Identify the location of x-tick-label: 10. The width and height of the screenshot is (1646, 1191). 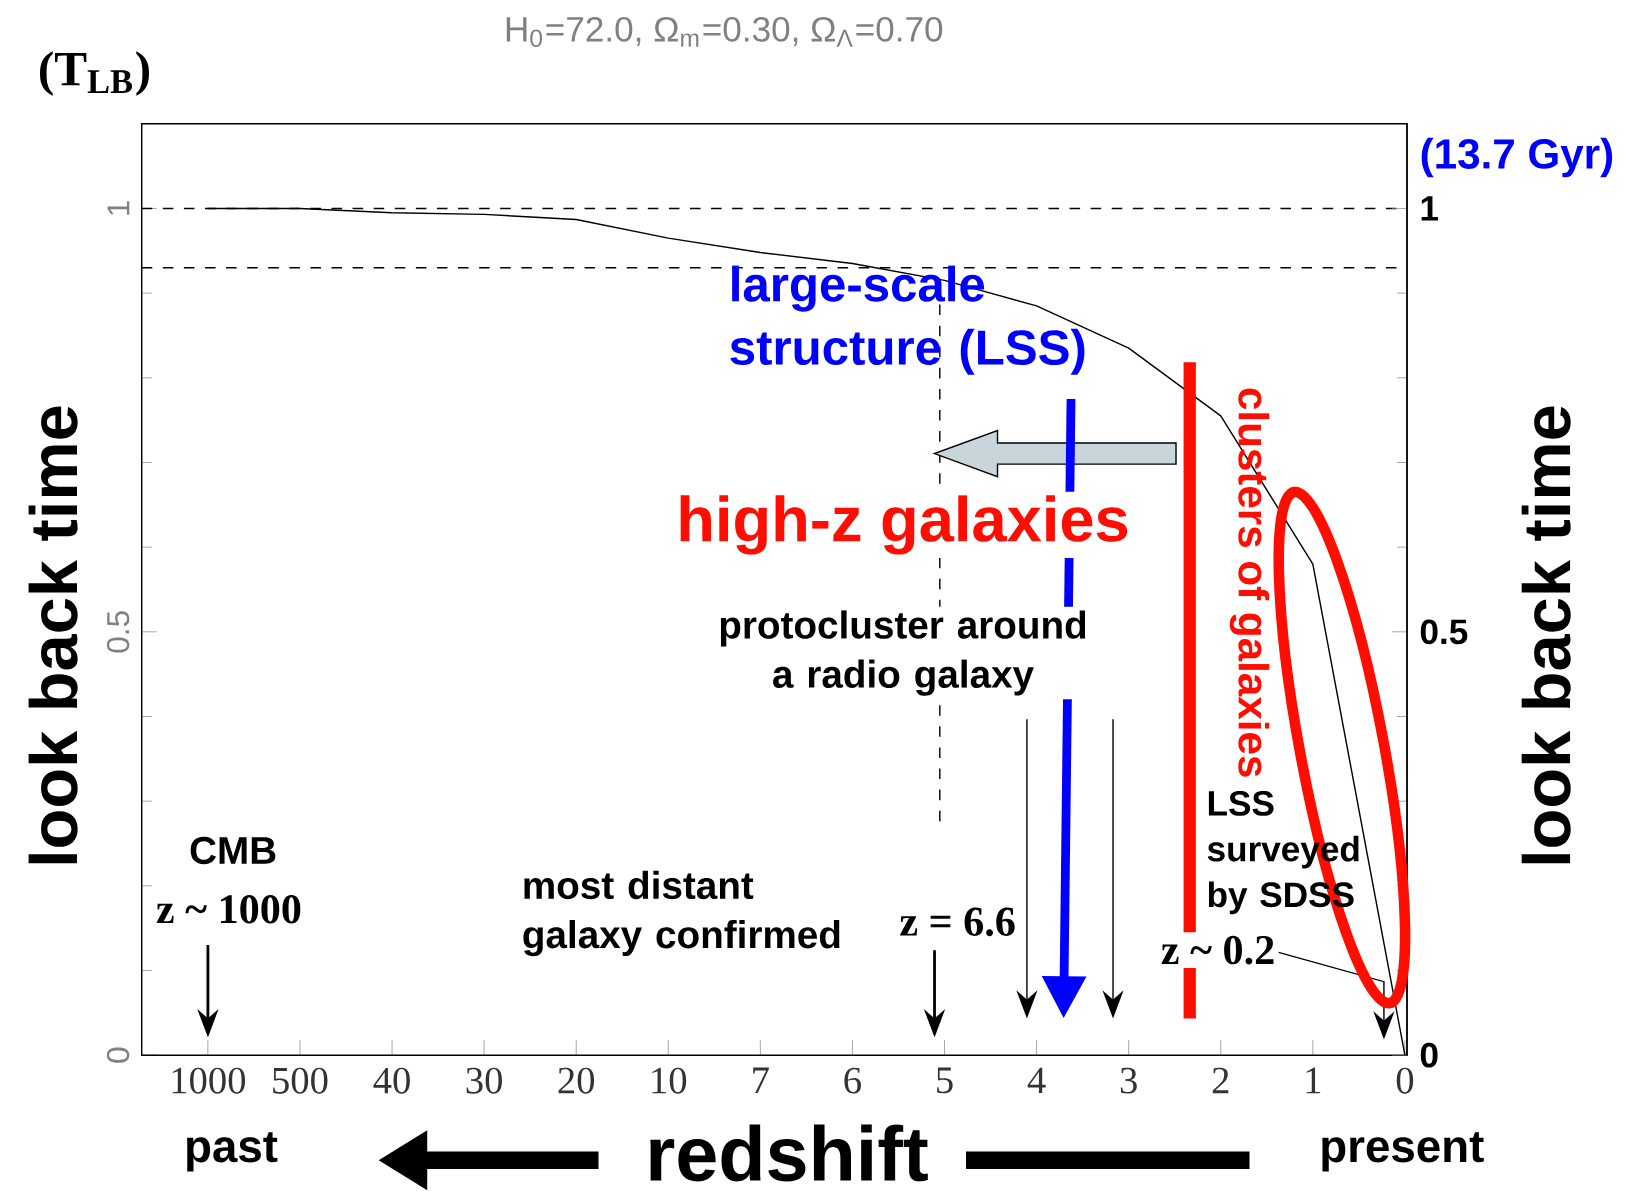
(669, 1080).